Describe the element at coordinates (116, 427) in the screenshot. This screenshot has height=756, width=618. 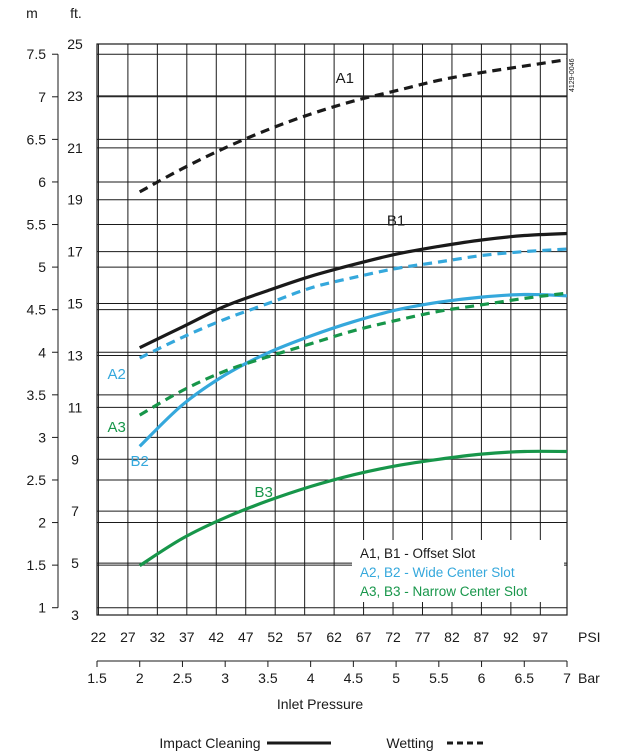
I see `series-label-a3: A3` at that location.